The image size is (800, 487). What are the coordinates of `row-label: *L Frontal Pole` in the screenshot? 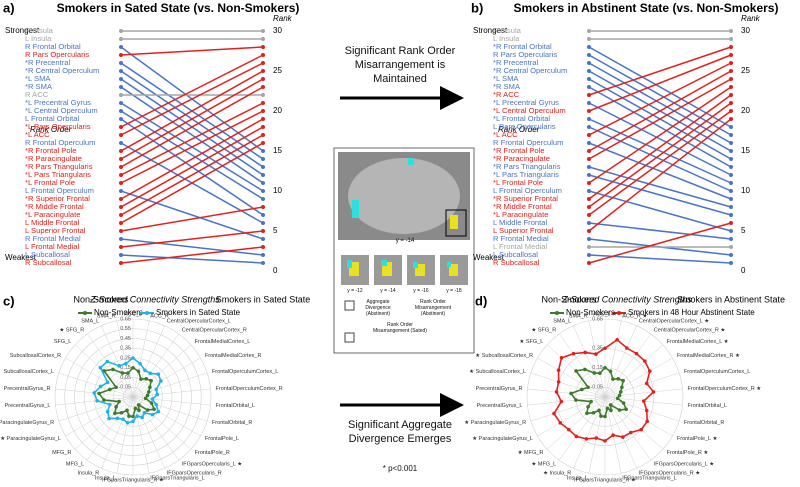 It's located at (50, 182).